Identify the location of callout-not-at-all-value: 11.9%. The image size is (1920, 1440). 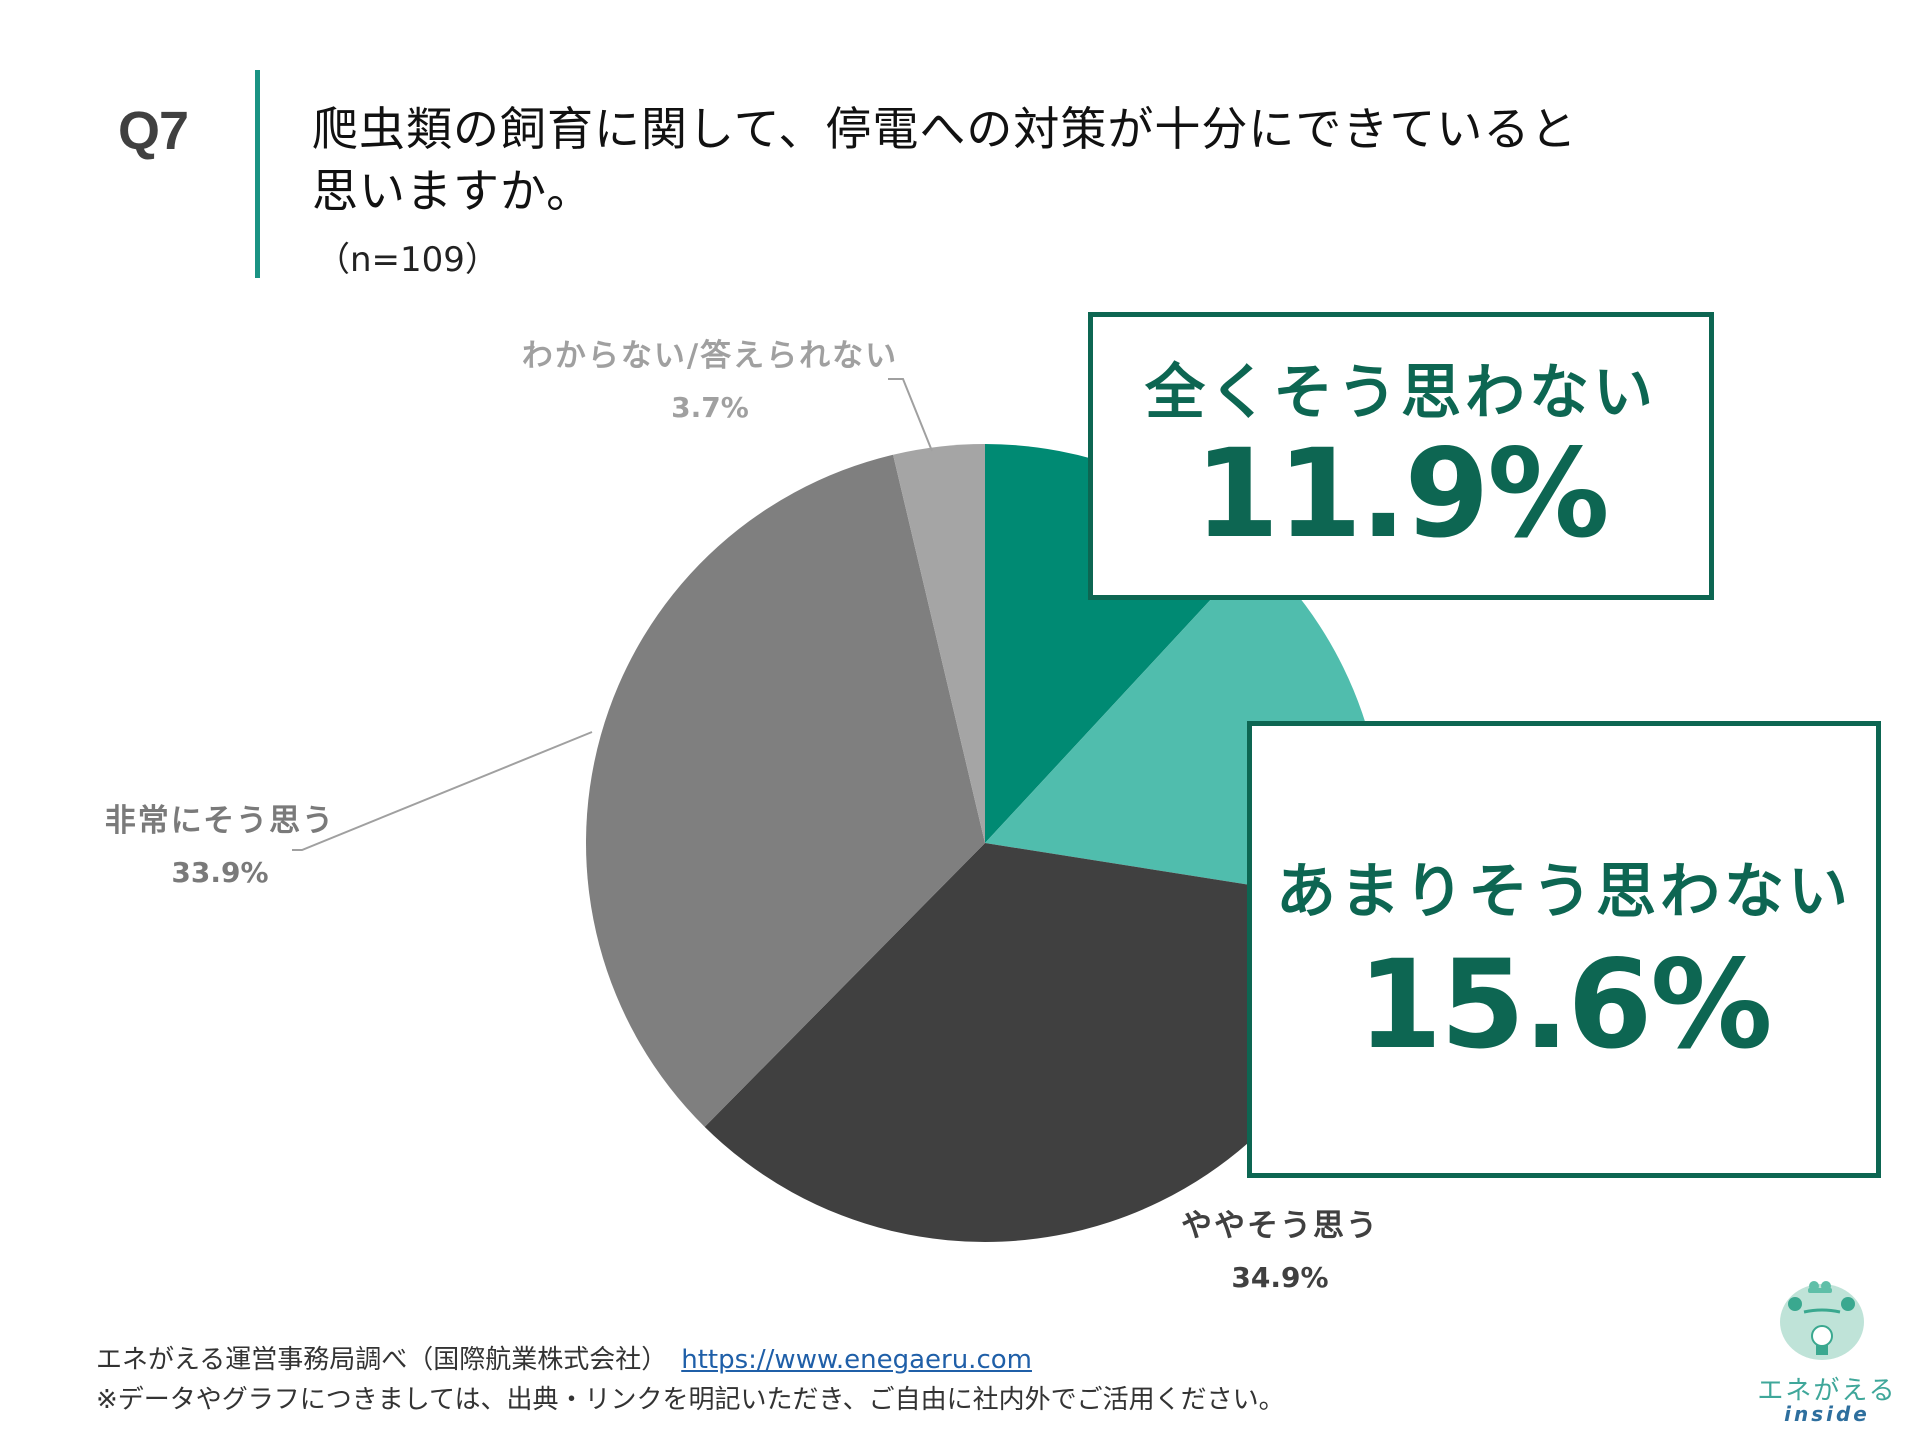
(1401, 494).